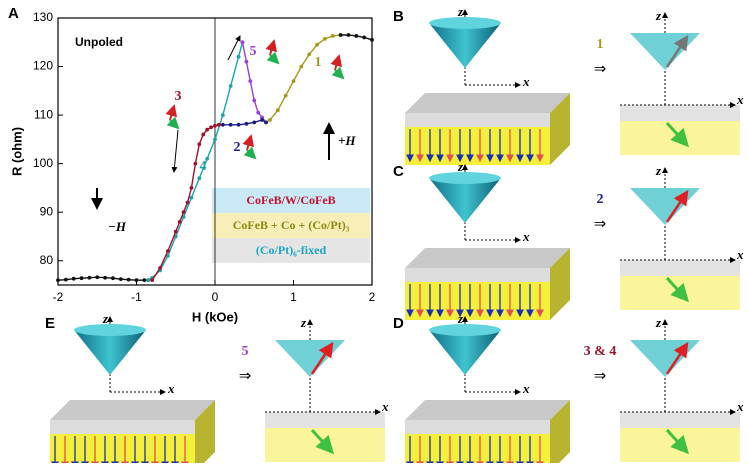  Describe the element at coordinates (43, 163) in the screenshot. I see `y-tick-label: 100` at that location.